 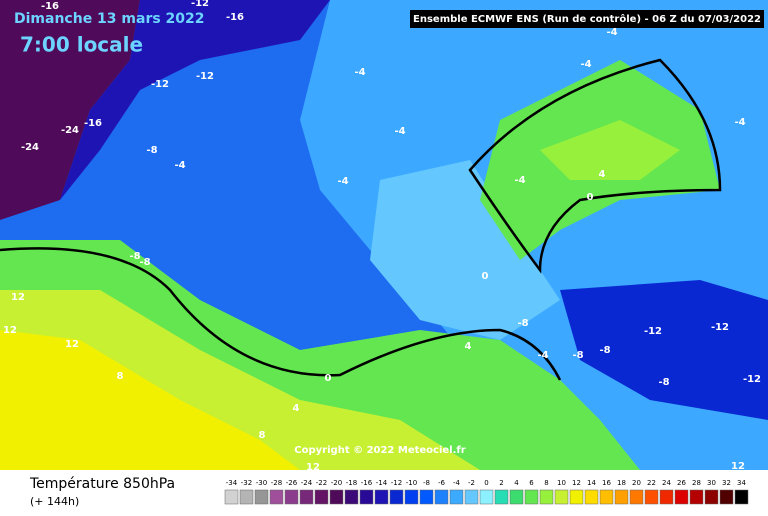 I want to click on legend-label: -34, so click(x=232, y=483).